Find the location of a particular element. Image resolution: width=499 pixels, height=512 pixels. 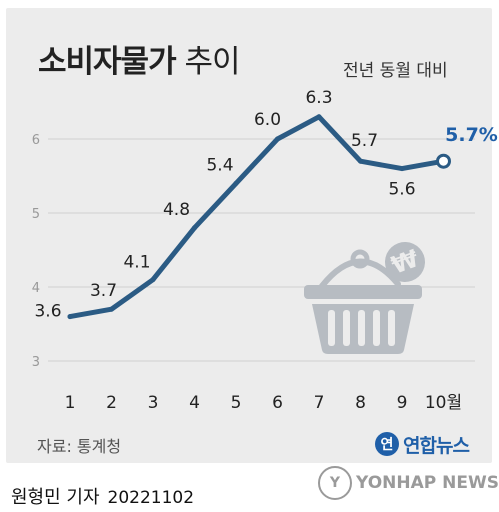

logo-text: 연합뉴스 is located at coordinates (436, 445).